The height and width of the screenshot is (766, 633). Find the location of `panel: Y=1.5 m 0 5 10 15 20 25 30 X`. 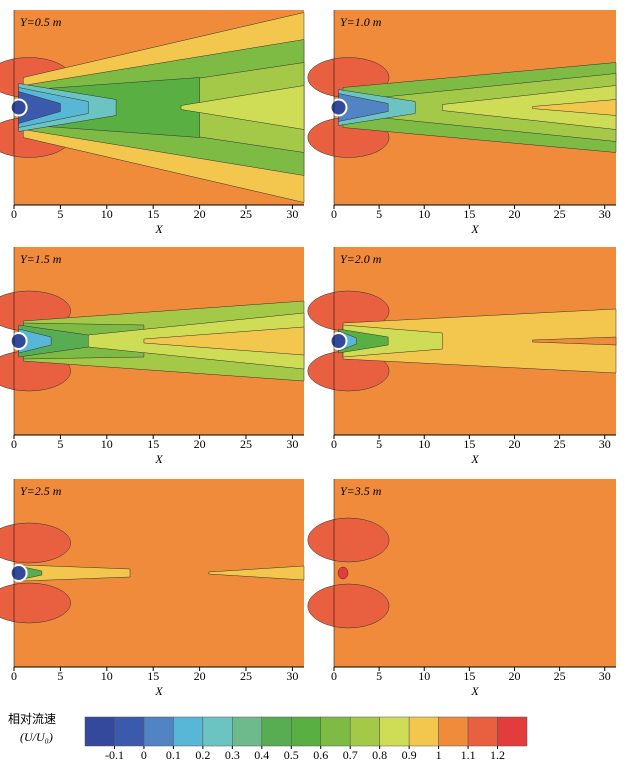

panel: Y=1.5 m 0 5 10 15 20 25 30 X is located at coordinates (152, 356).